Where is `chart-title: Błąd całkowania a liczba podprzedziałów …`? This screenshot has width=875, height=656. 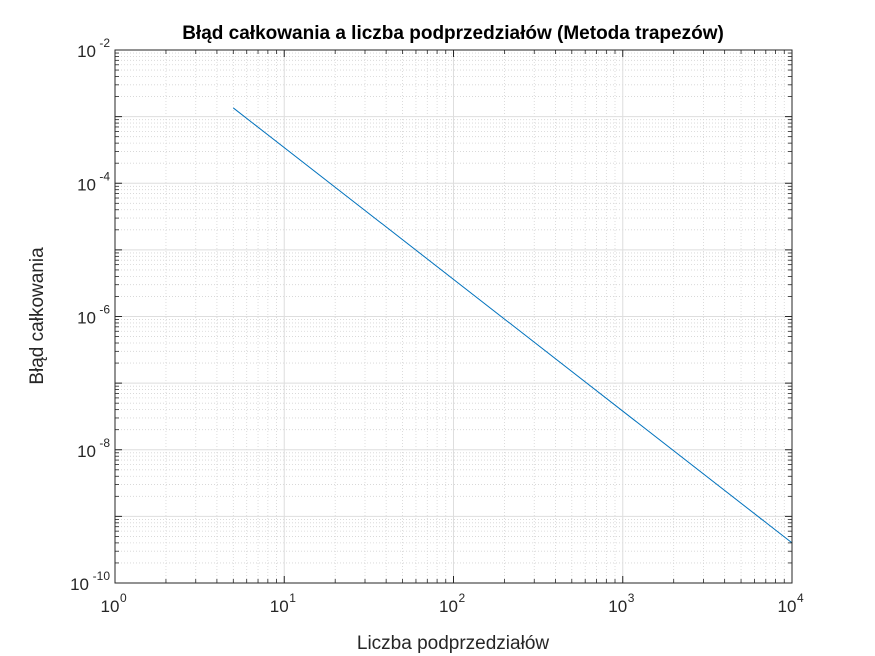
chart-title: Błąd całkowania a liczba podprzedziałów … is located at coordinates (453, 33).